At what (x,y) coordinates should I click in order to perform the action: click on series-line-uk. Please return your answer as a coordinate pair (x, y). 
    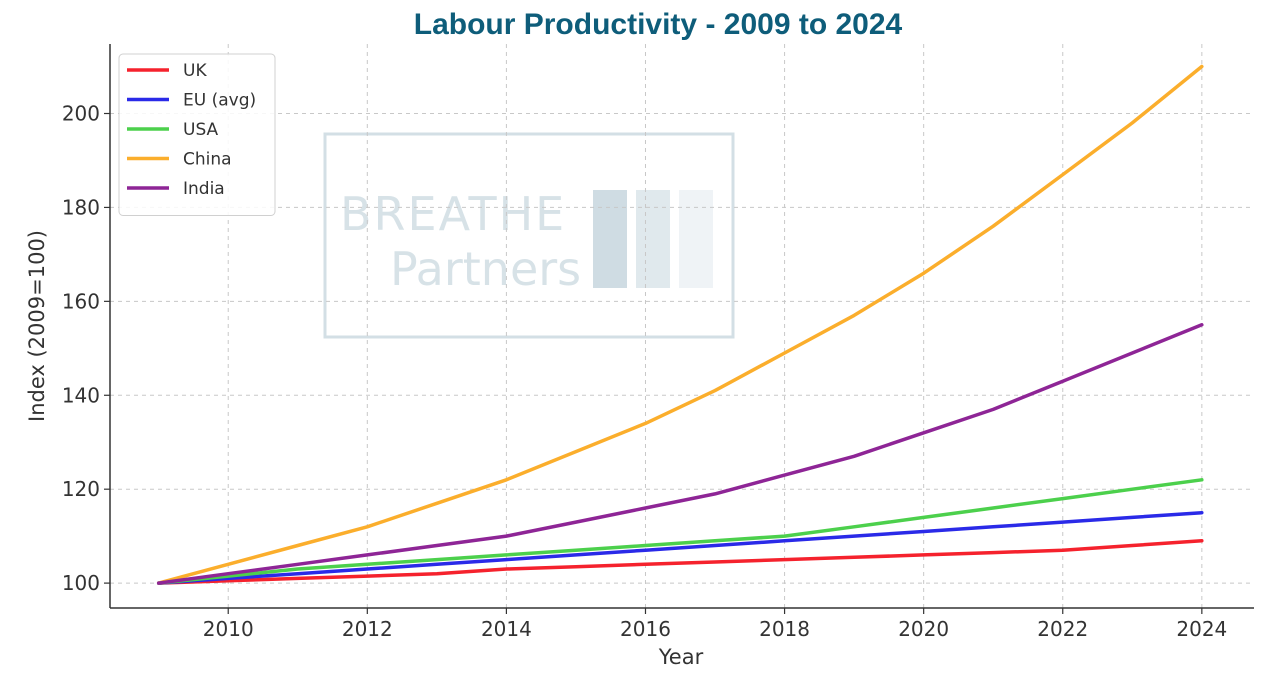
    Looking at the image, I should click on (680, 562).